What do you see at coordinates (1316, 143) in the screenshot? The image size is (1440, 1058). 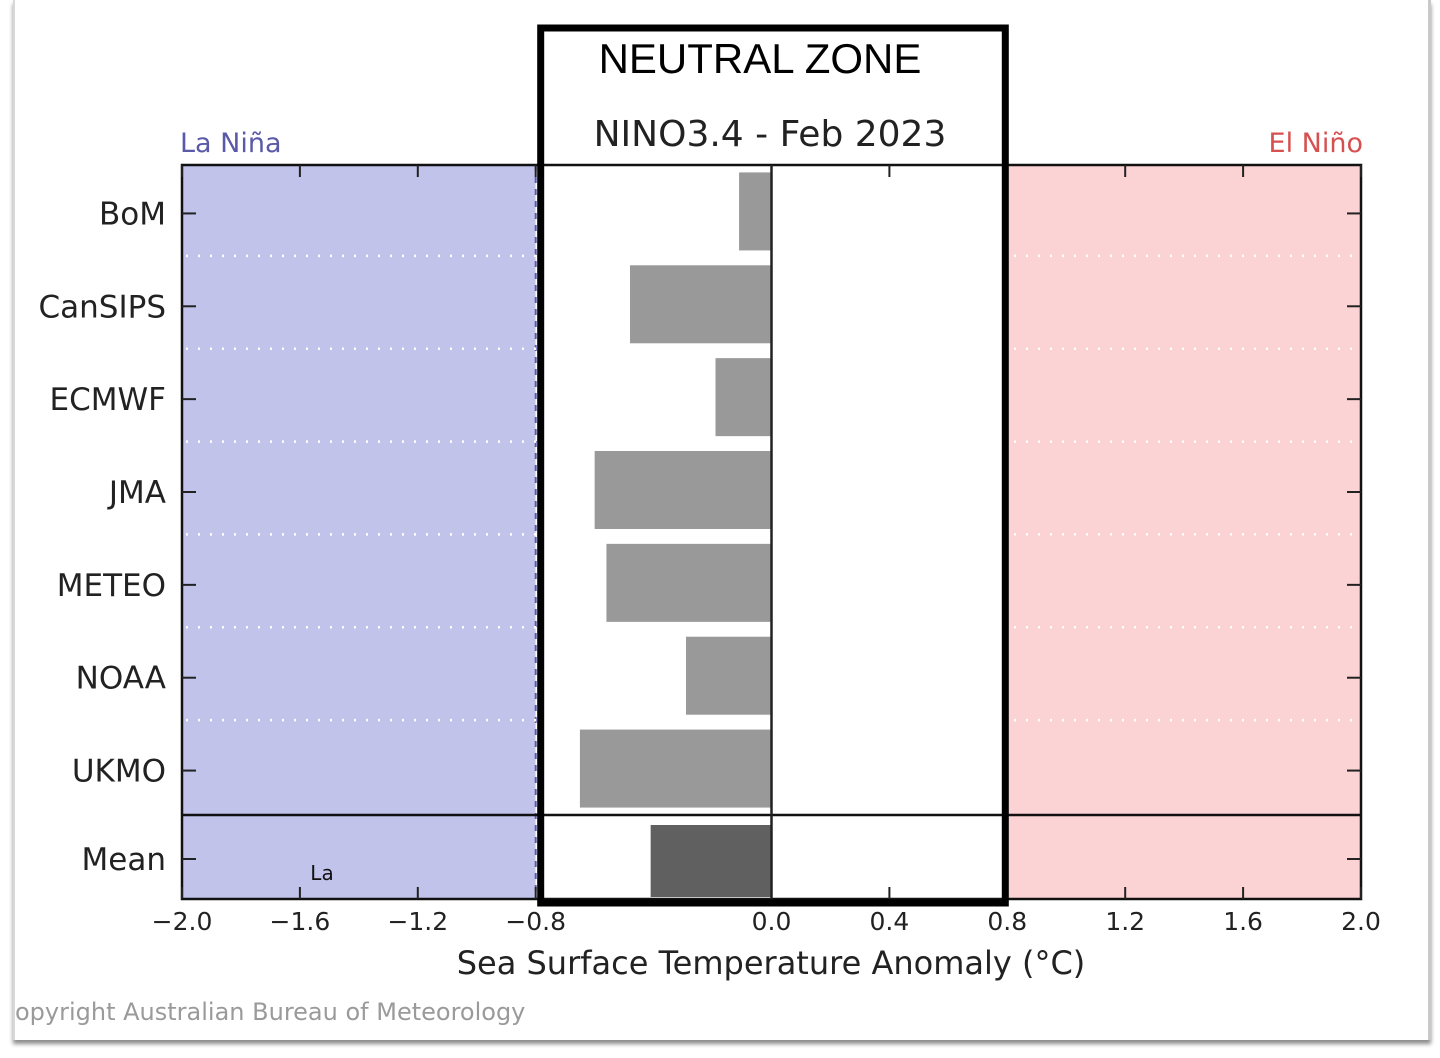 I see `el-nino-label: El Niño` at bounding box center [1316, 143].